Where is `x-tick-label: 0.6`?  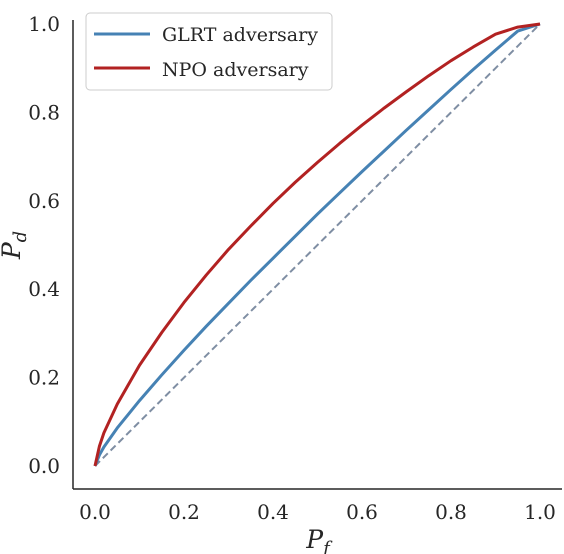 x-tick-label: 0.6 is located at coordinates (362, 512).